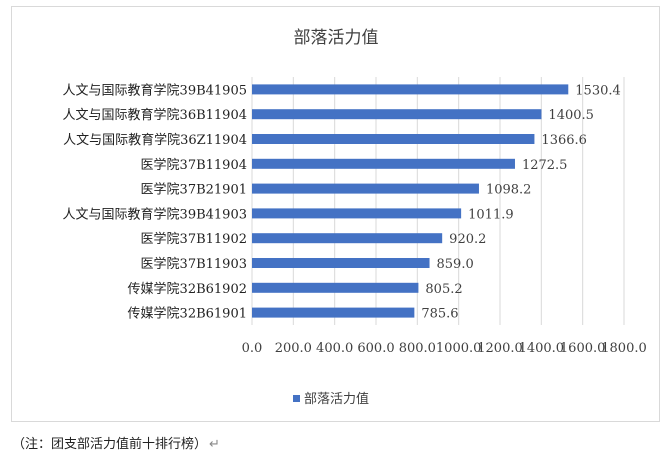 Image resolution: width=670 pixels, height=457 pixels. I want to click on legend-label: 部落活力值, so click(336, 399).